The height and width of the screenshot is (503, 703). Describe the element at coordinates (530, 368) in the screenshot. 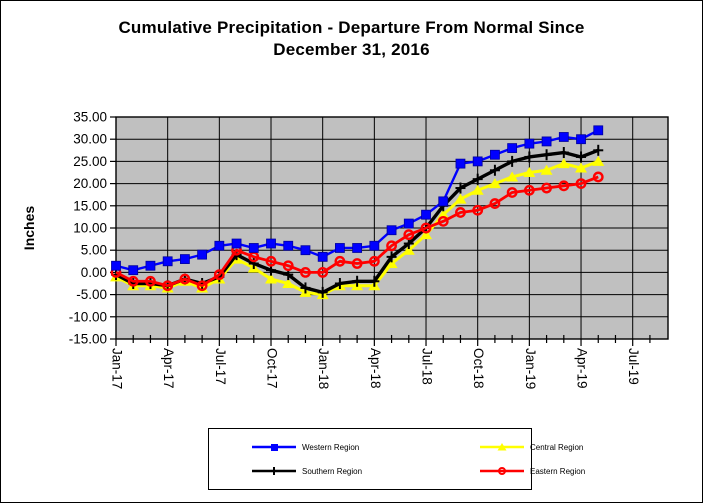

I see `x-tick-label: Jan-19` at that location.